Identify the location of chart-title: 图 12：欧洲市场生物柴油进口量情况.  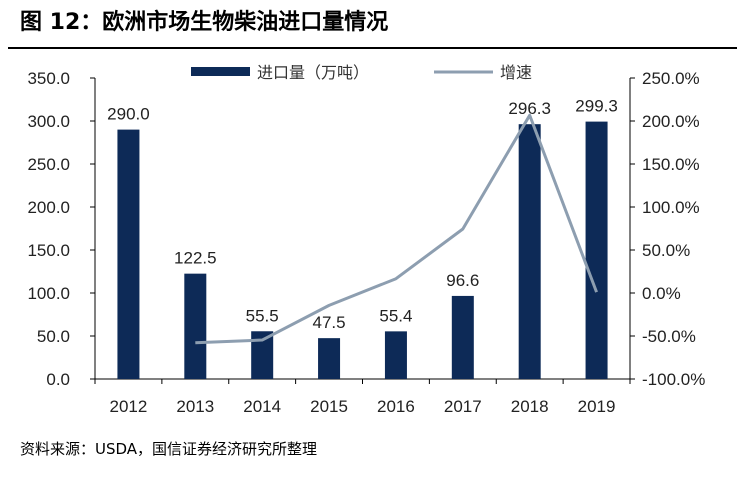
(204, 22).